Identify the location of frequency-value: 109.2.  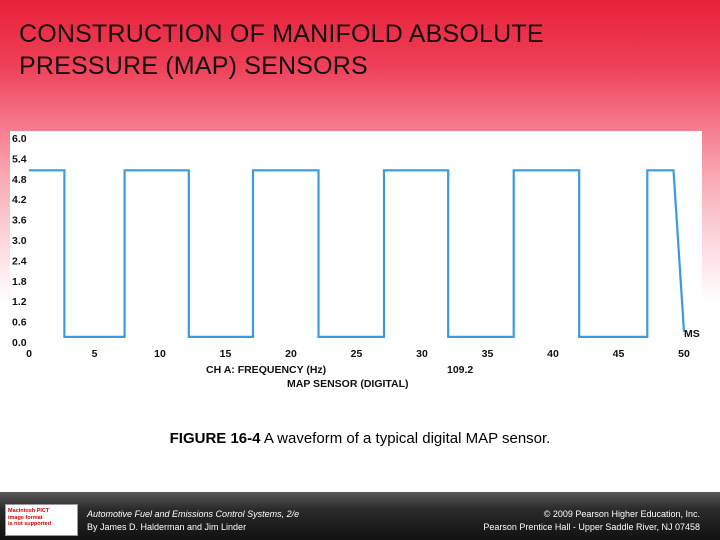
(460, 370).